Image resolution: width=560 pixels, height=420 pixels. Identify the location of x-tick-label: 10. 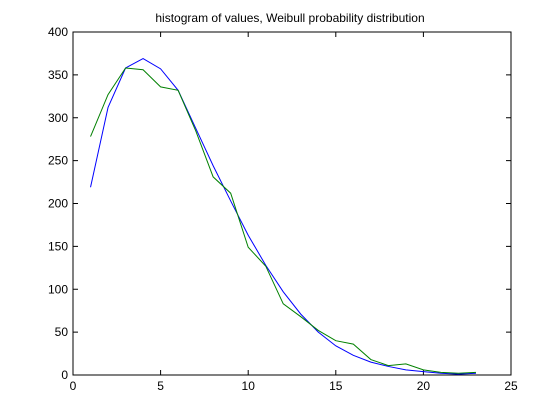
(249, 386).